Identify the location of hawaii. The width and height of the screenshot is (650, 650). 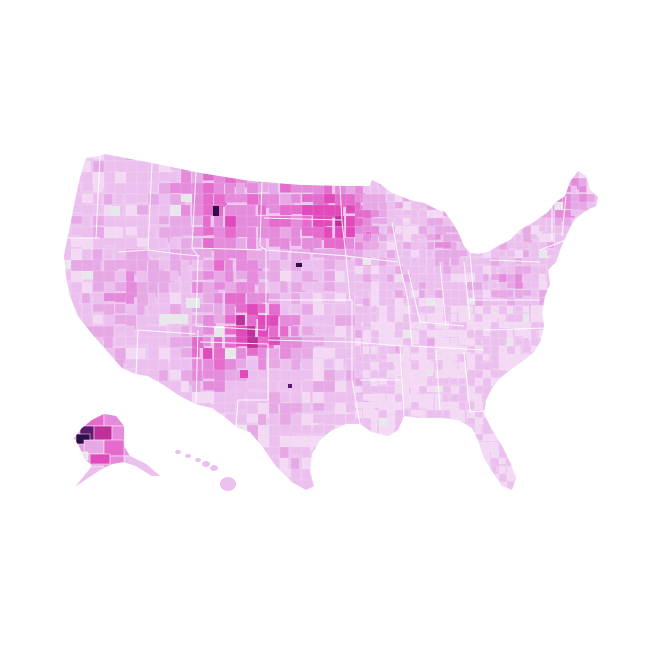
(205, 470).